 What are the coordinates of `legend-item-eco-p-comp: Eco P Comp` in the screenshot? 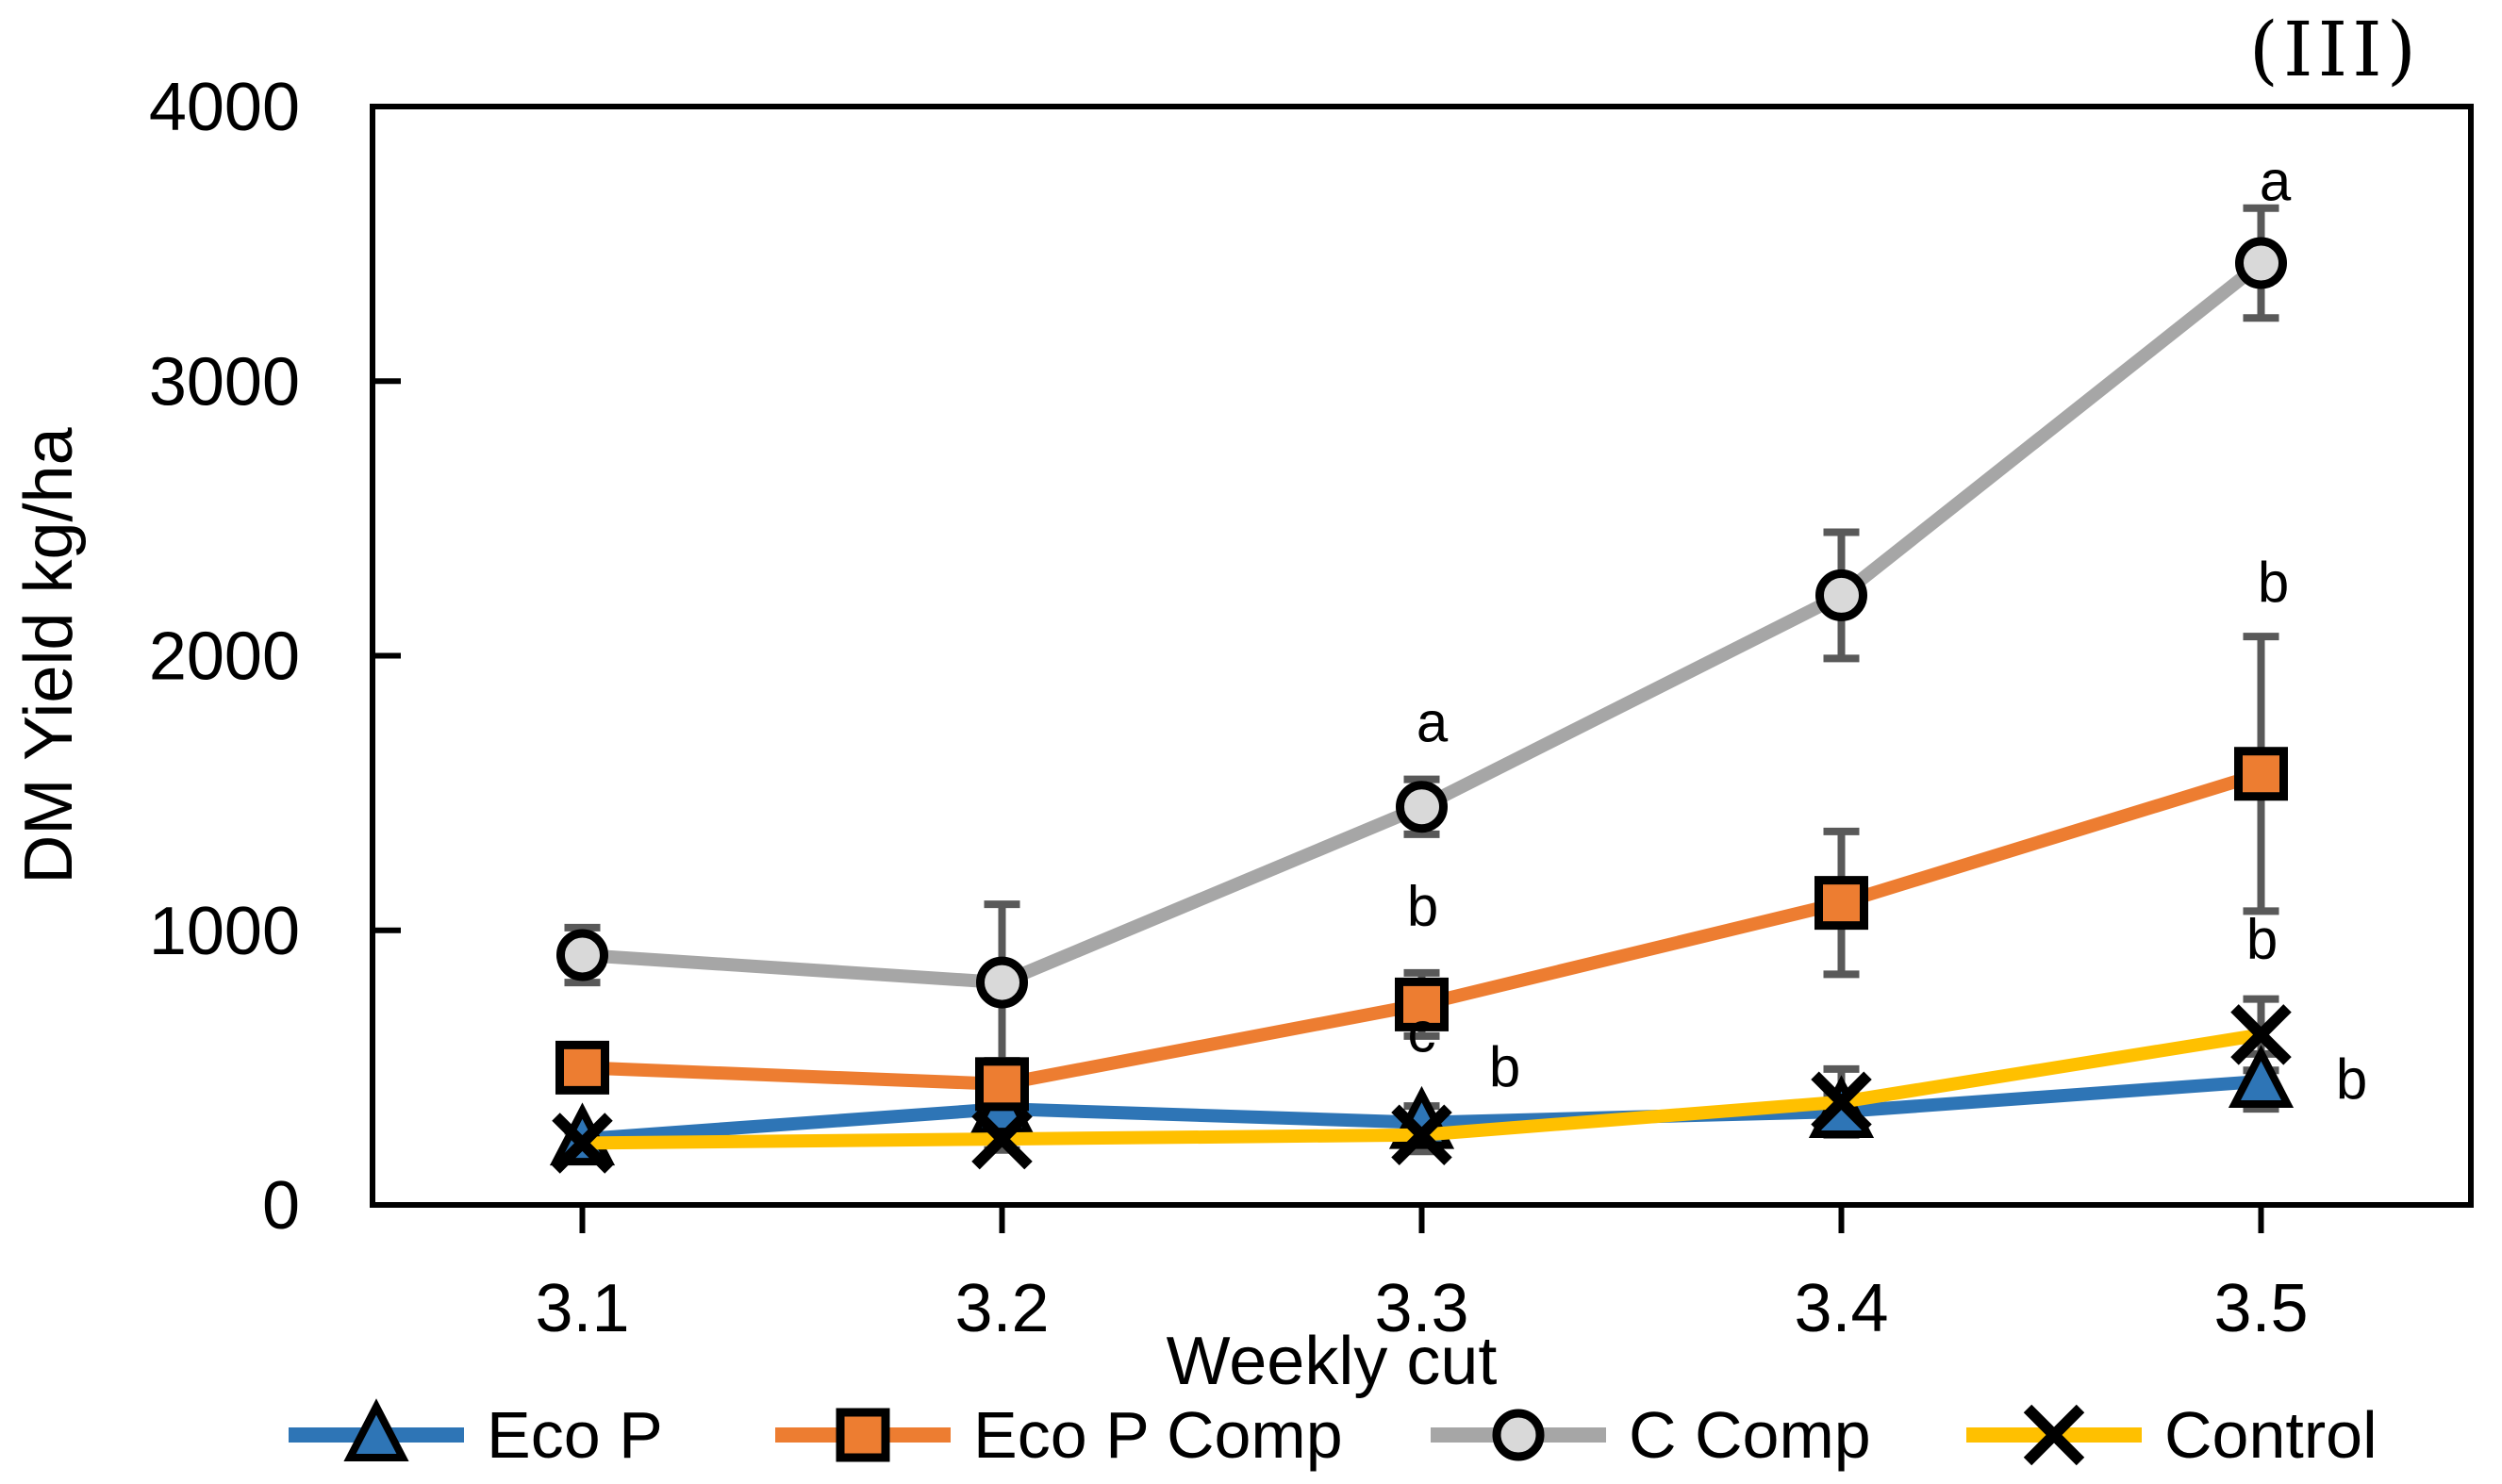 It's located at (1059, 1435).